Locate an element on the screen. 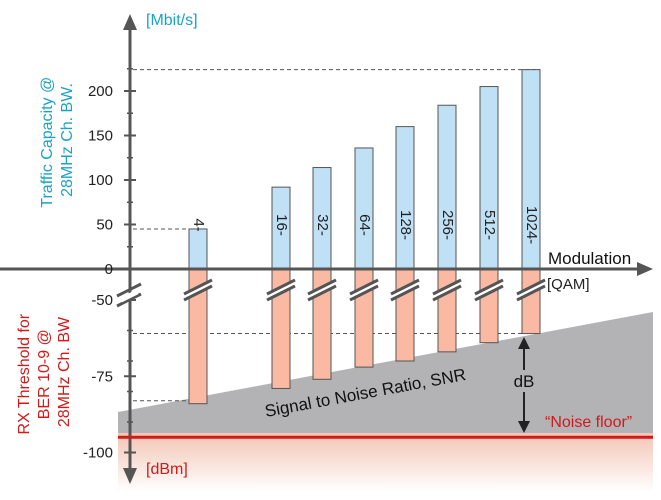 The image size is (661, 500). lower-axis-title-line-1: RX Threshold for is located at coordinates (24, 373).